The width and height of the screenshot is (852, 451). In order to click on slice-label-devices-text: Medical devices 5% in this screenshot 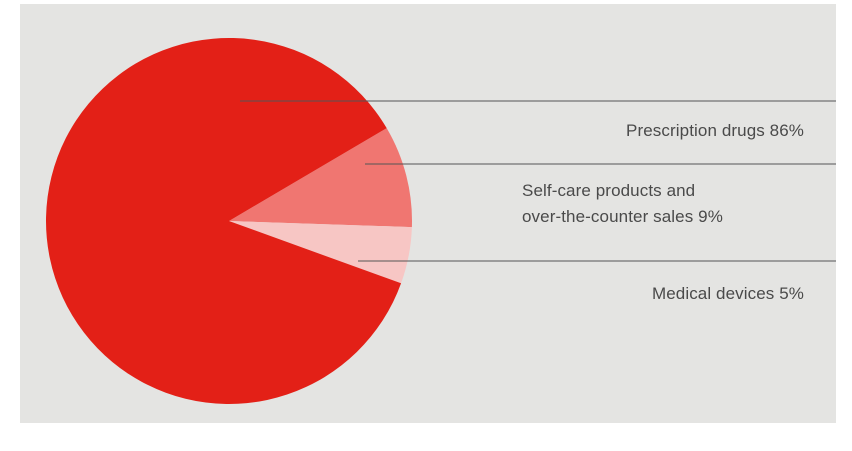, I will do `click(727, 293)`.